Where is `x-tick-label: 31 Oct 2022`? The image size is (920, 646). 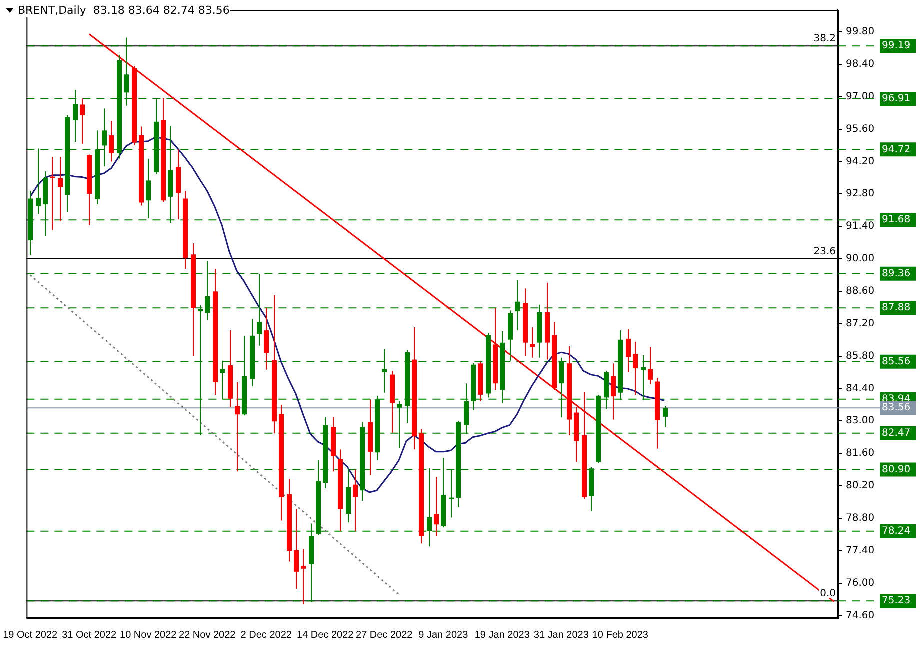
x-tick-label: 31 Oct 2022 is located at coordinates (90, 635).